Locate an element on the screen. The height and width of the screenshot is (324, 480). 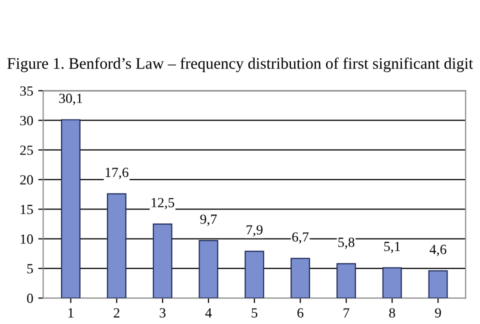
y-tick-label: 25 is located at coordinates (26, 150).